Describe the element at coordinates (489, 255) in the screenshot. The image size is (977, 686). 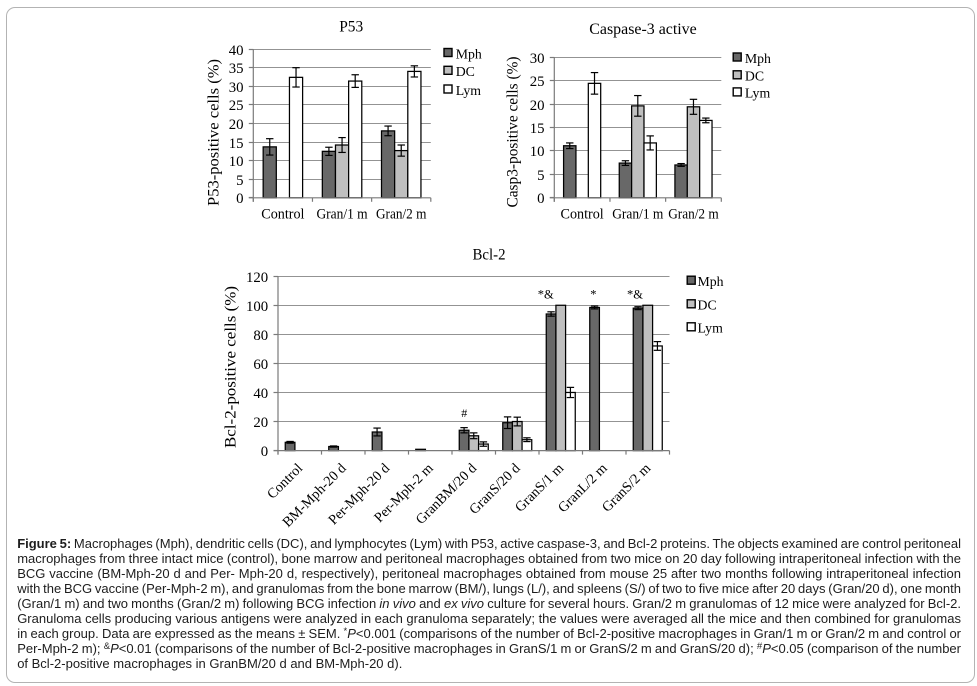
I see `svg-text: Bcl-2` at that location.